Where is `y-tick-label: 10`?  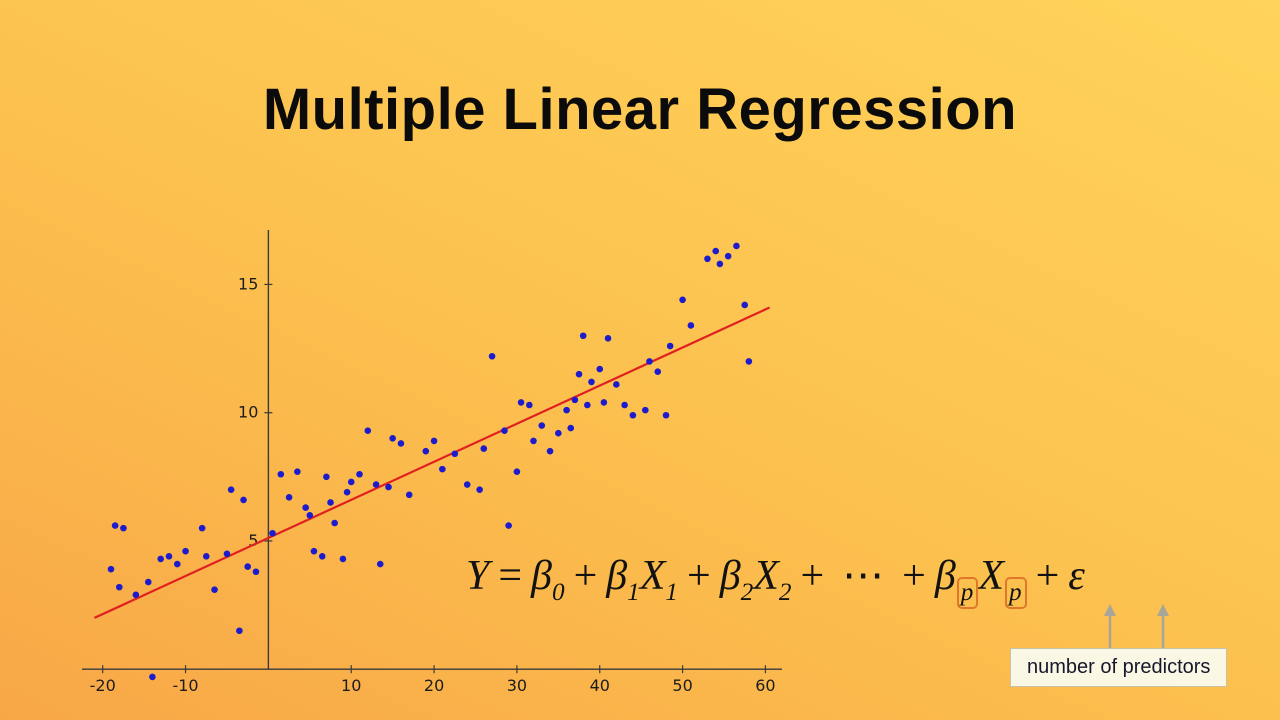 y-tick-label: 10 is located at coordinates (248, 412).